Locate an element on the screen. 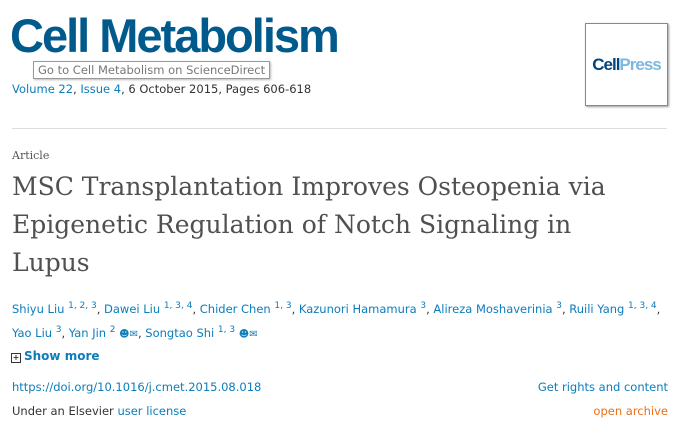 The image size is (685, 433). author-link: Dawei Liu is located at coordinates (132, 308).